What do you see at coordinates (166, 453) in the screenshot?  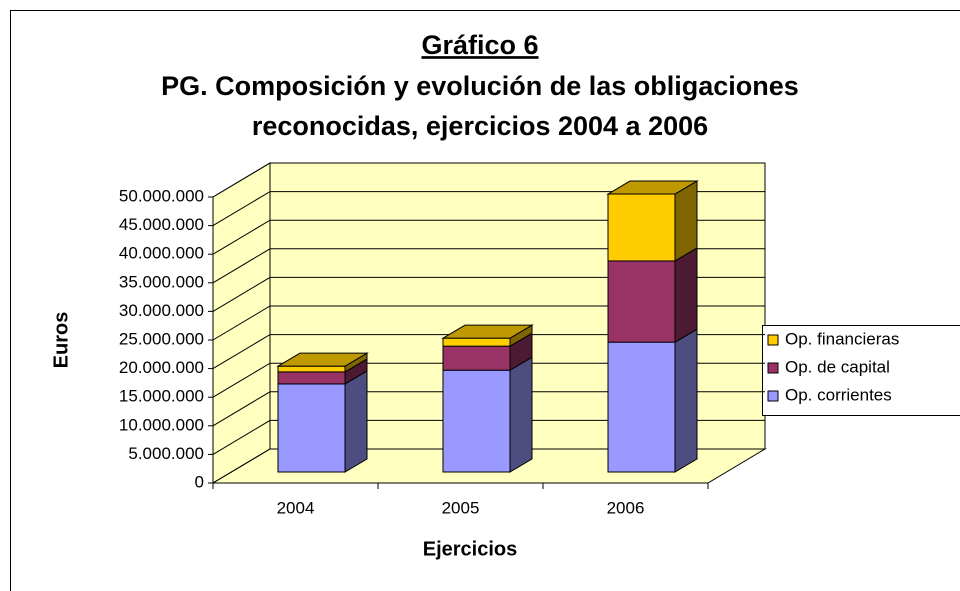 I see `y-tick-label: 5.000.000` at bounding box center [166, 453].